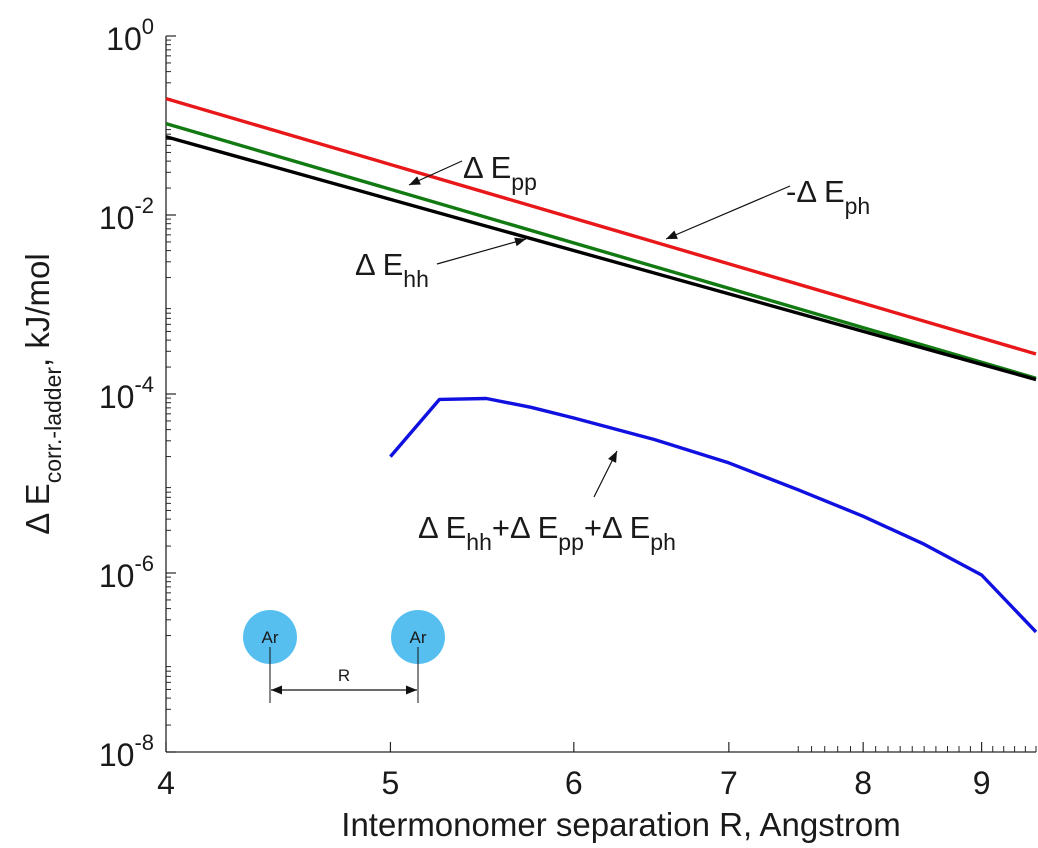  Describe the element at coordinates (126, 393) in the screenshot. I see `y-tick-label: 10⁻⁴` at that location.